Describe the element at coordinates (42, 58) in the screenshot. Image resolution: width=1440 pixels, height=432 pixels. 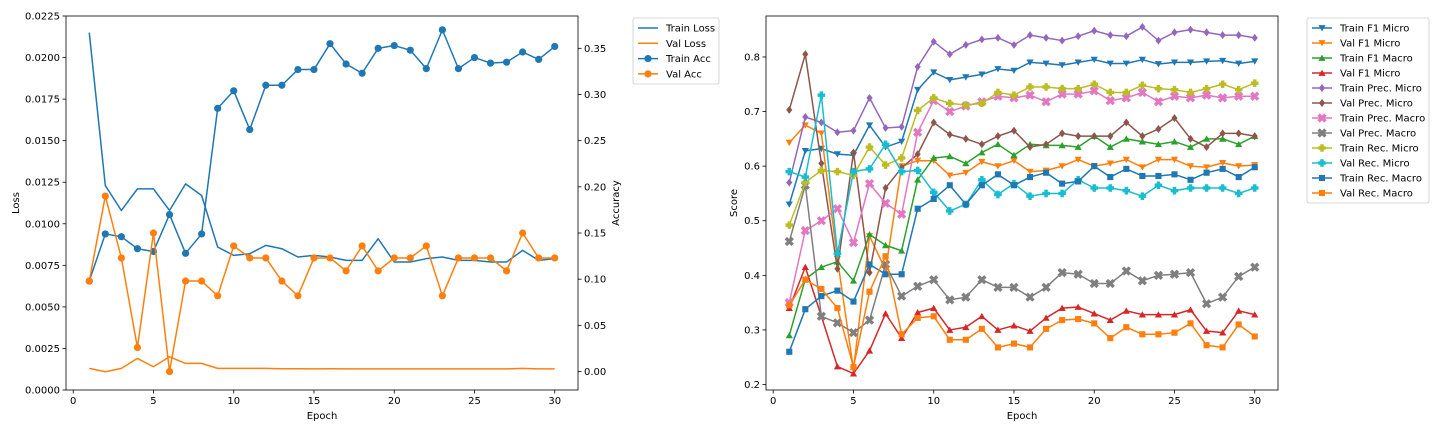
I see `y-tick-label: 0.0200` at that location.